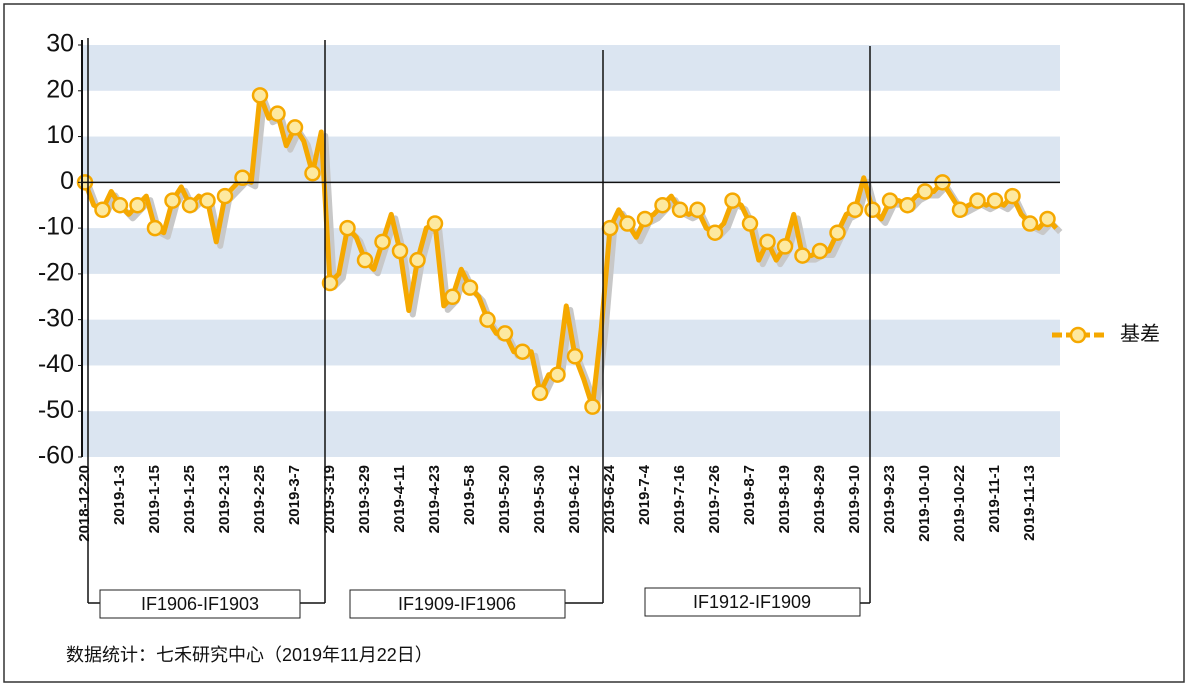 This screenshot has width=1189, height=688. I want to click on legend-marker, so click(1078, 335).